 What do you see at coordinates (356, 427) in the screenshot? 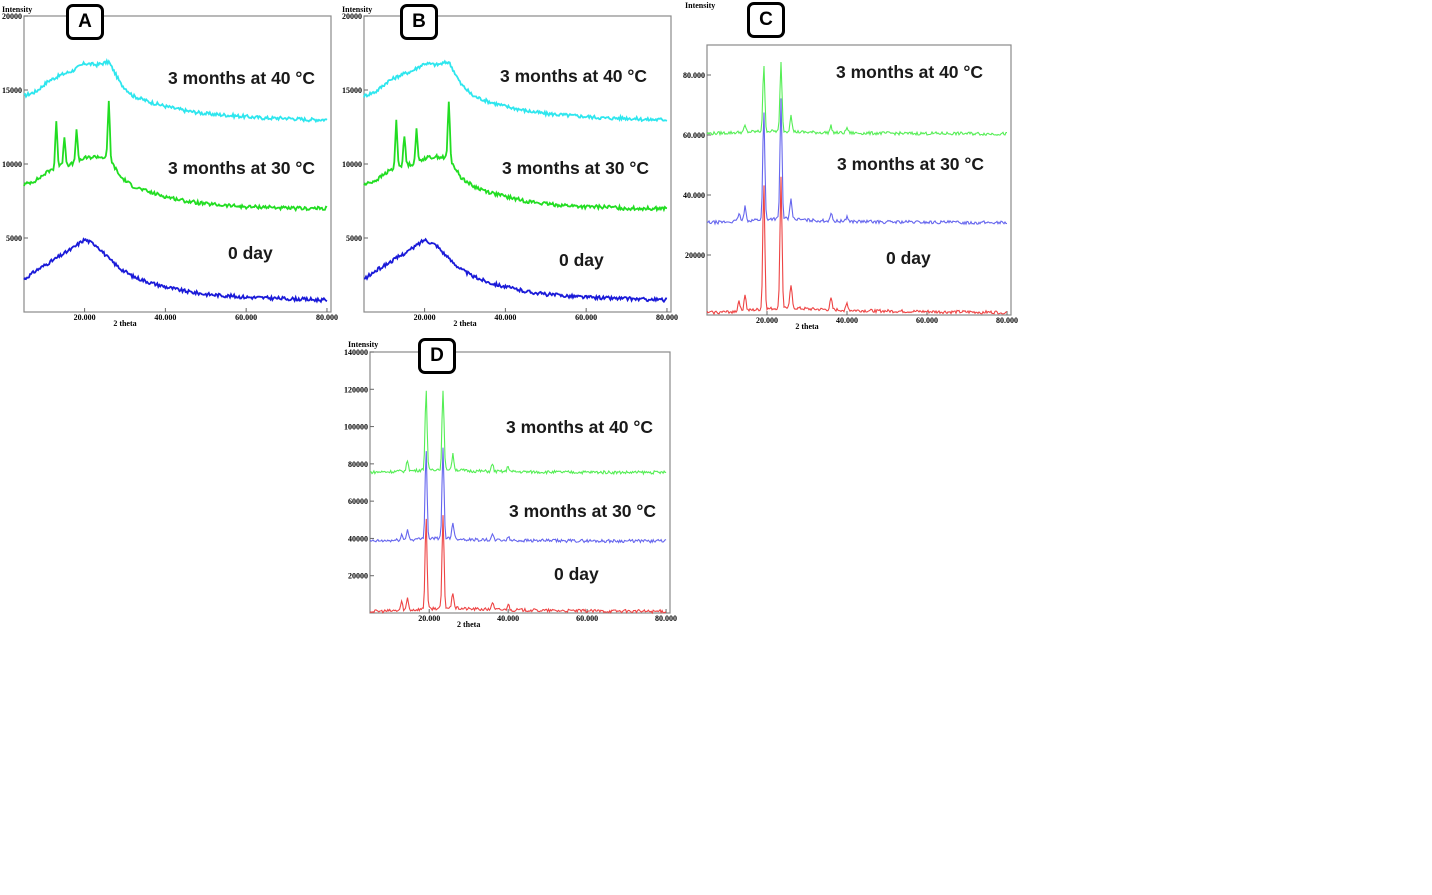
I see `y-tick-label: 100000` at bounding box center [356, 427].